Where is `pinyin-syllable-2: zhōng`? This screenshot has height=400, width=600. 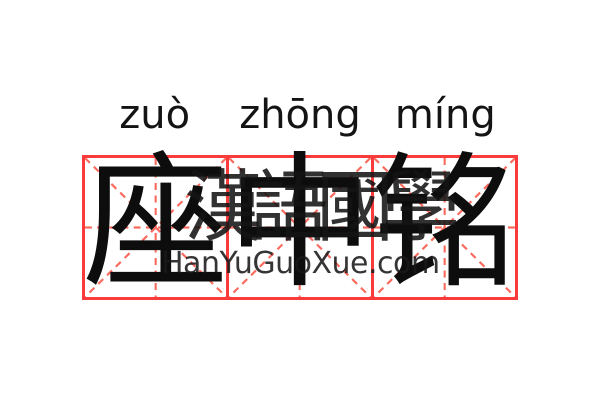
pinyin-syllable-2: zhōng is located at coordinates (300, 115).